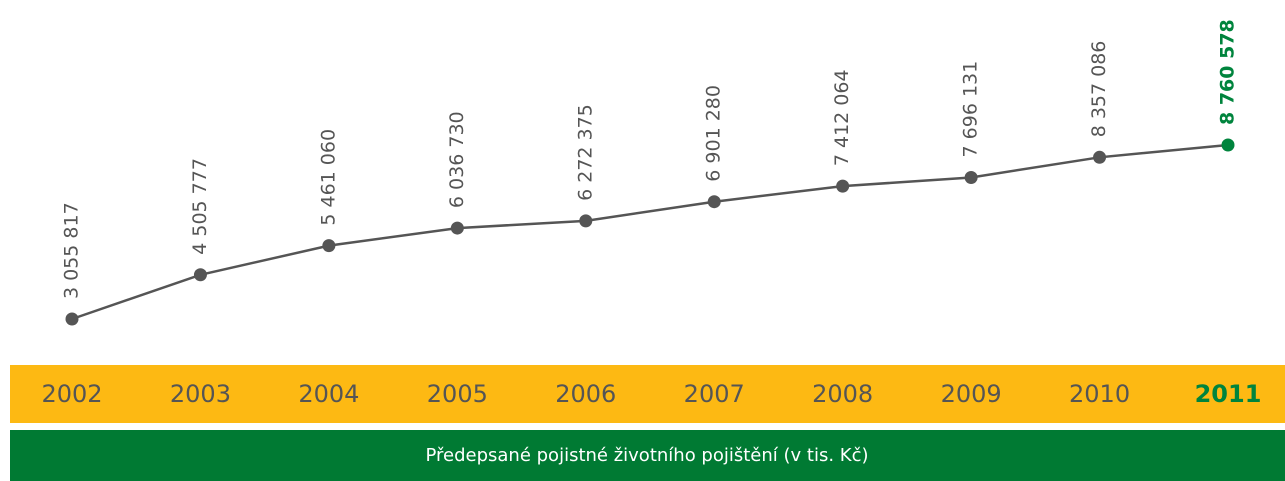 Image resolution: width=1285 pixels, height=481 pixels. What do you see at coordinates (714, 394) in the screenshot?
I see `x-tick-label: 2007` at bounding box center [714, 394].